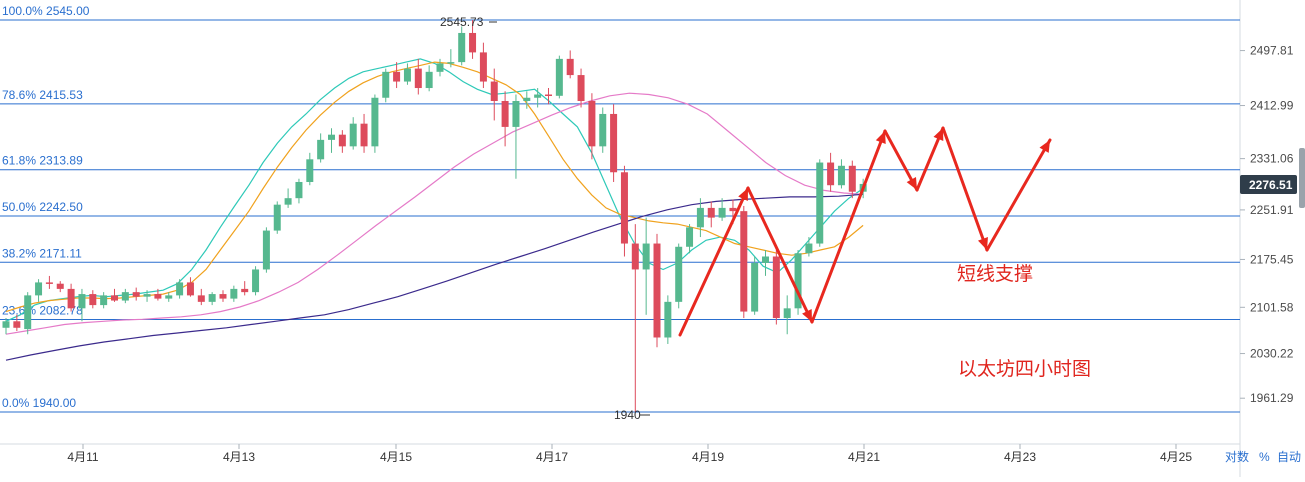 The height and width of the screenshot is (482, 1305). Describe the element at coordinates (239, 457) in the screenshot. I see `x-tick-label: 4月13` at that location.